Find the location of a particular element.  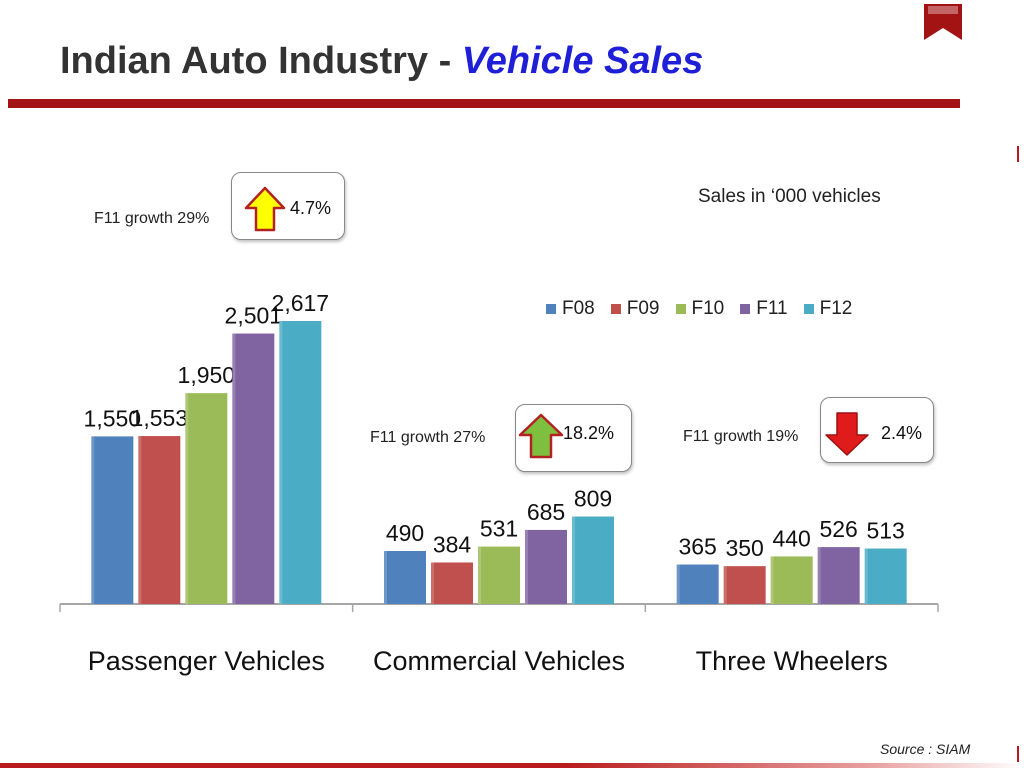

growth-change-value: 4.7% is located at coordinates (311, 208).